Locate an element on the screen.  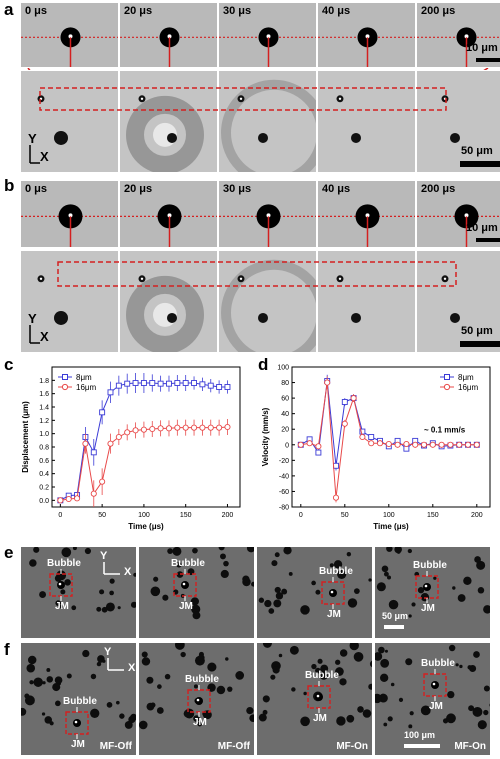
panel-b-axis-x: X is located at coordinates (44, 336).